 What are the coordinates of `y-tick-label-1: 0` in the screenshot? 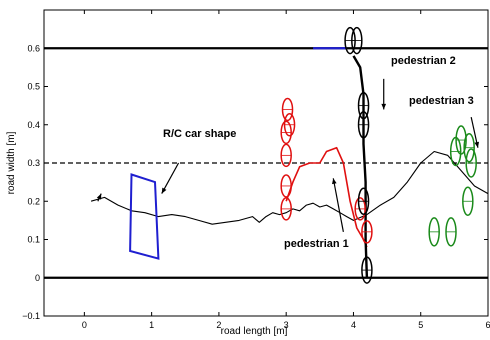 It's located at (37, 278).